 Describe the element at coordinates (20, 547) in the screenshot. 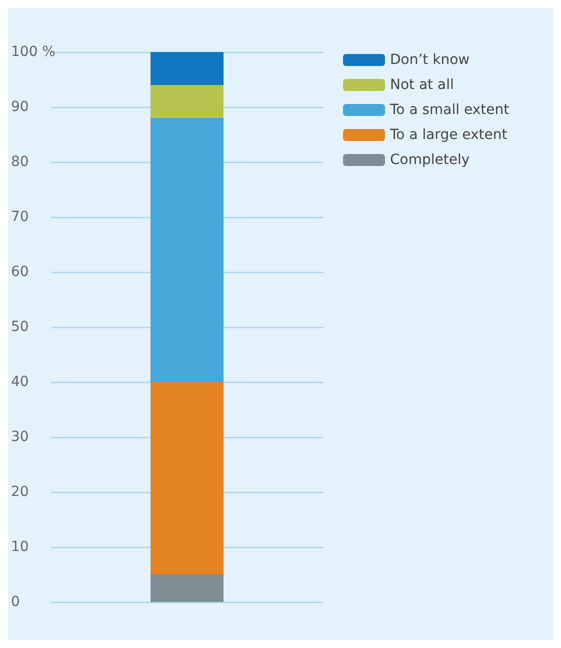

I see `y-tick-label: 10` at that location.